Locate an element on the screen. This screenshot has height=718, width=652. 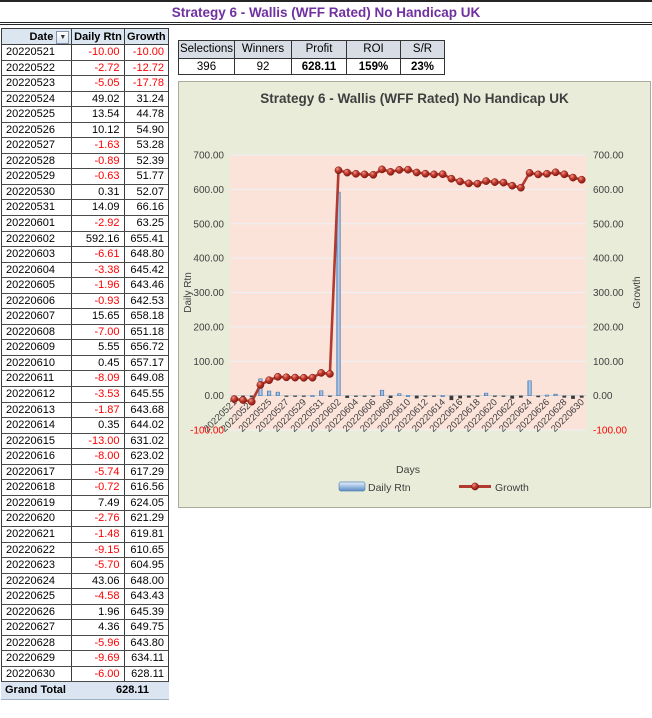
table-row: 20220603 -6.61 648.80 is located at coordinates (85, 255).